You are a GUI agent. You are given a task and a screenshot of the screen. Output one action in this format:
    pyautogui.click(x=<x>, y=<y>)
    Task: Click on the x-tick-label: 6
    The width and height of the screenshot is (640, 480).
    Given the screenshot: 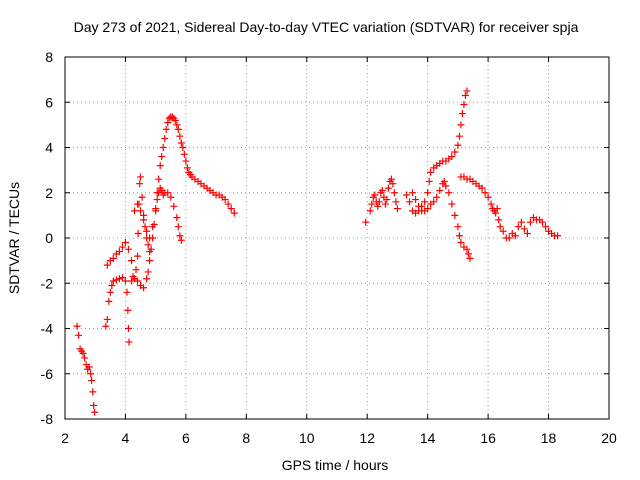 What is the action you would take?
    pyautogui.click(x=186, y=438)
    